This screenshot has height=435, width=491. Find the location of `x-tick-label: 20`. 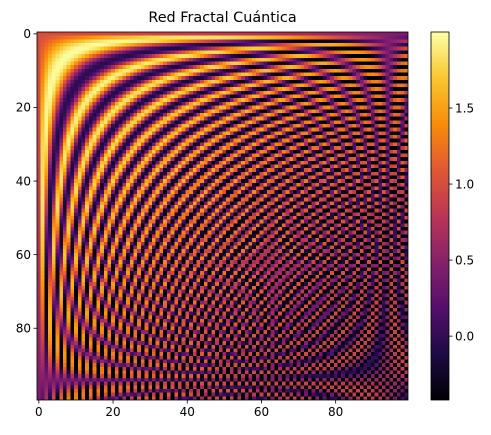

x-tick-label: 20 is located at coordinates (112, 412).